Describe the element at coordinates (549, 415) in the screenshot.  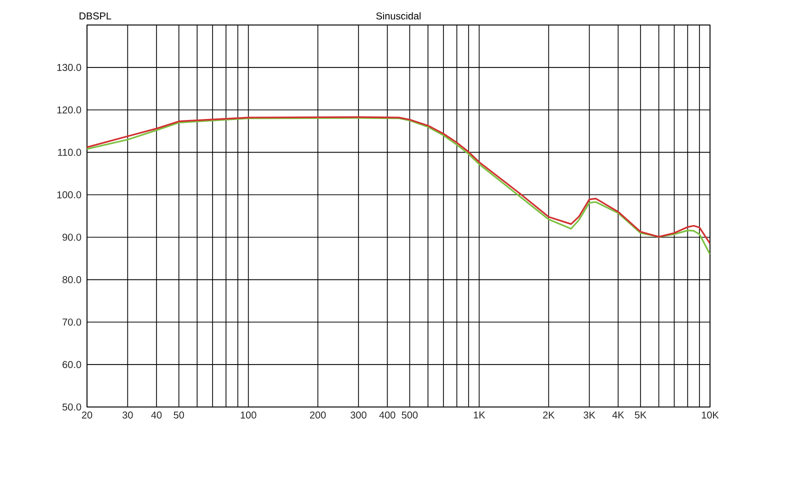
I see `x-tick-label: 2K` at that location.